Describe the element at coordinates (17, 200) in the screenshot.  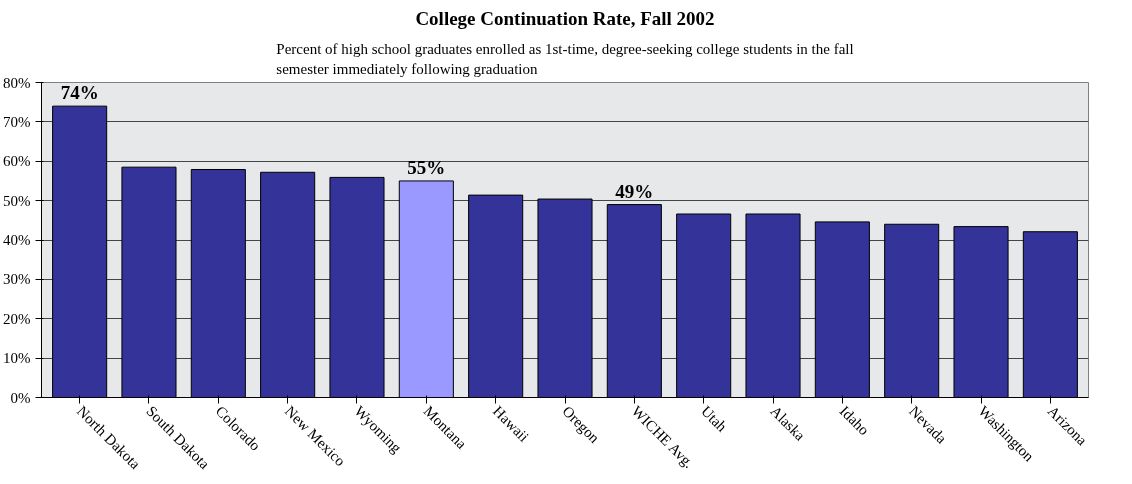
I see `y-tick-label: 50%` at that location.